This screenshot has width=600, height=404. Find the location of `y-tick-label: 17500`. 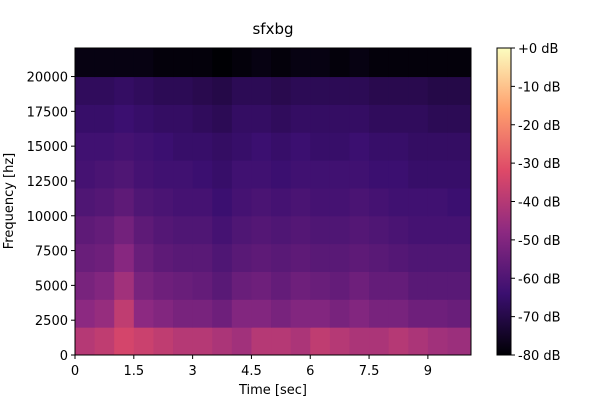

y-tick-label: 17500 is located at coordinates (47, 112).